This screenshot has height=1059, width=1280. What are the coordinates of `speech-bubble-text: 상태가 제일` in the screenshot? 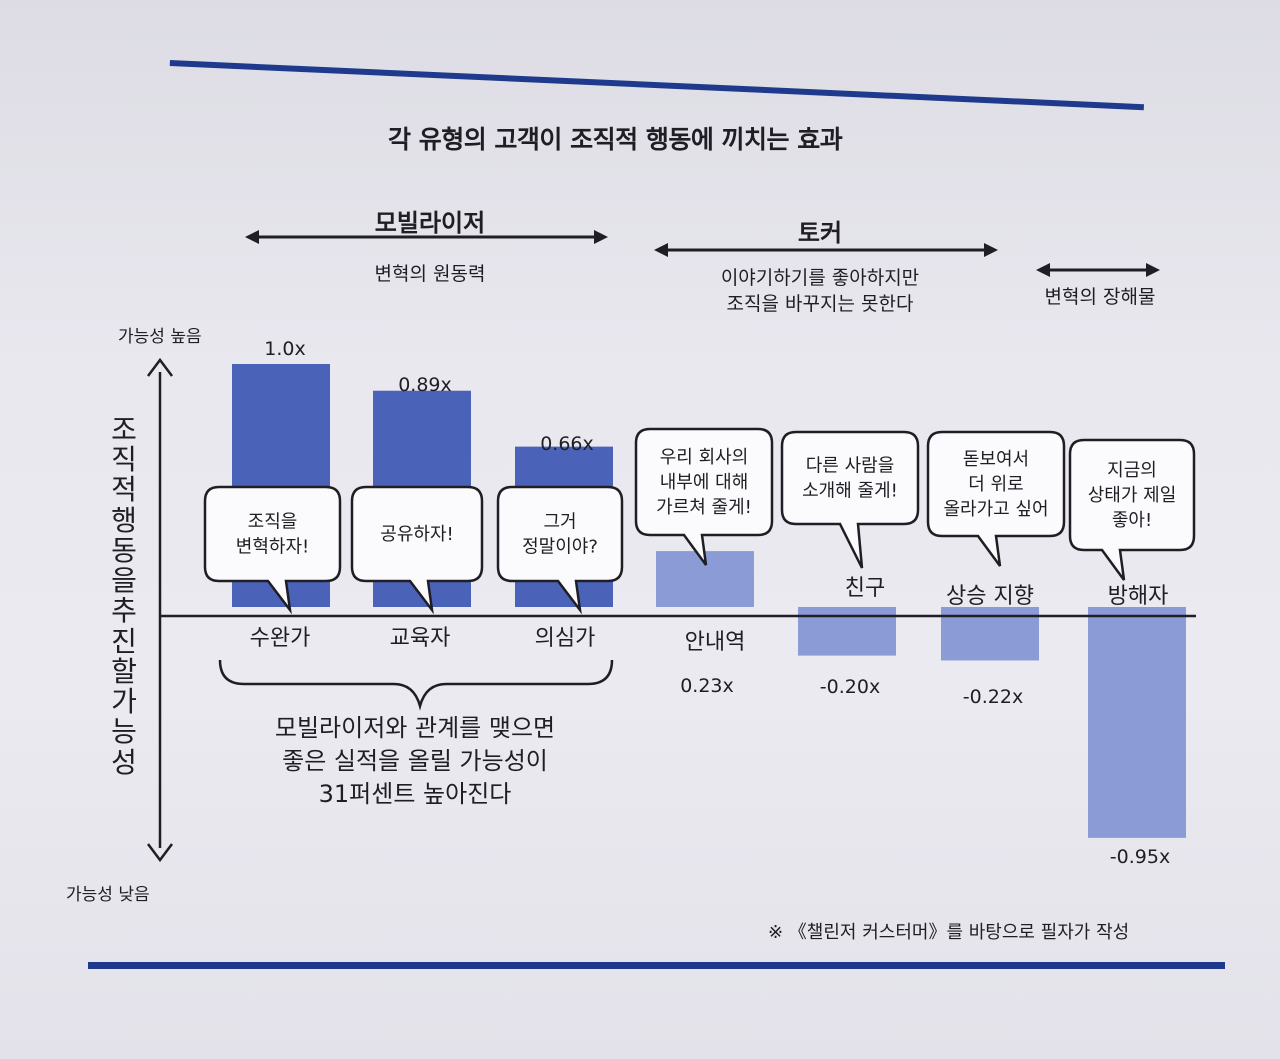 It's located at (1132, 495).